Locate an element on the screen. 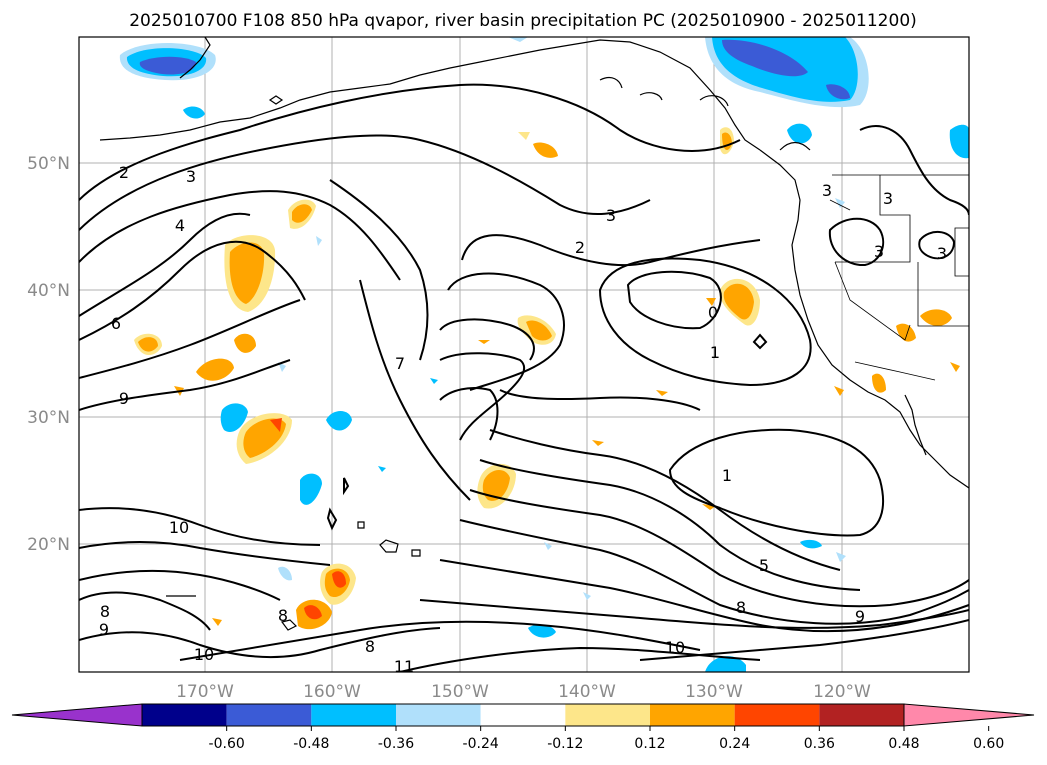 The width and height of the screenshot is (1047, 765). colorbar-extend-low is located at coordinates (77, 715).